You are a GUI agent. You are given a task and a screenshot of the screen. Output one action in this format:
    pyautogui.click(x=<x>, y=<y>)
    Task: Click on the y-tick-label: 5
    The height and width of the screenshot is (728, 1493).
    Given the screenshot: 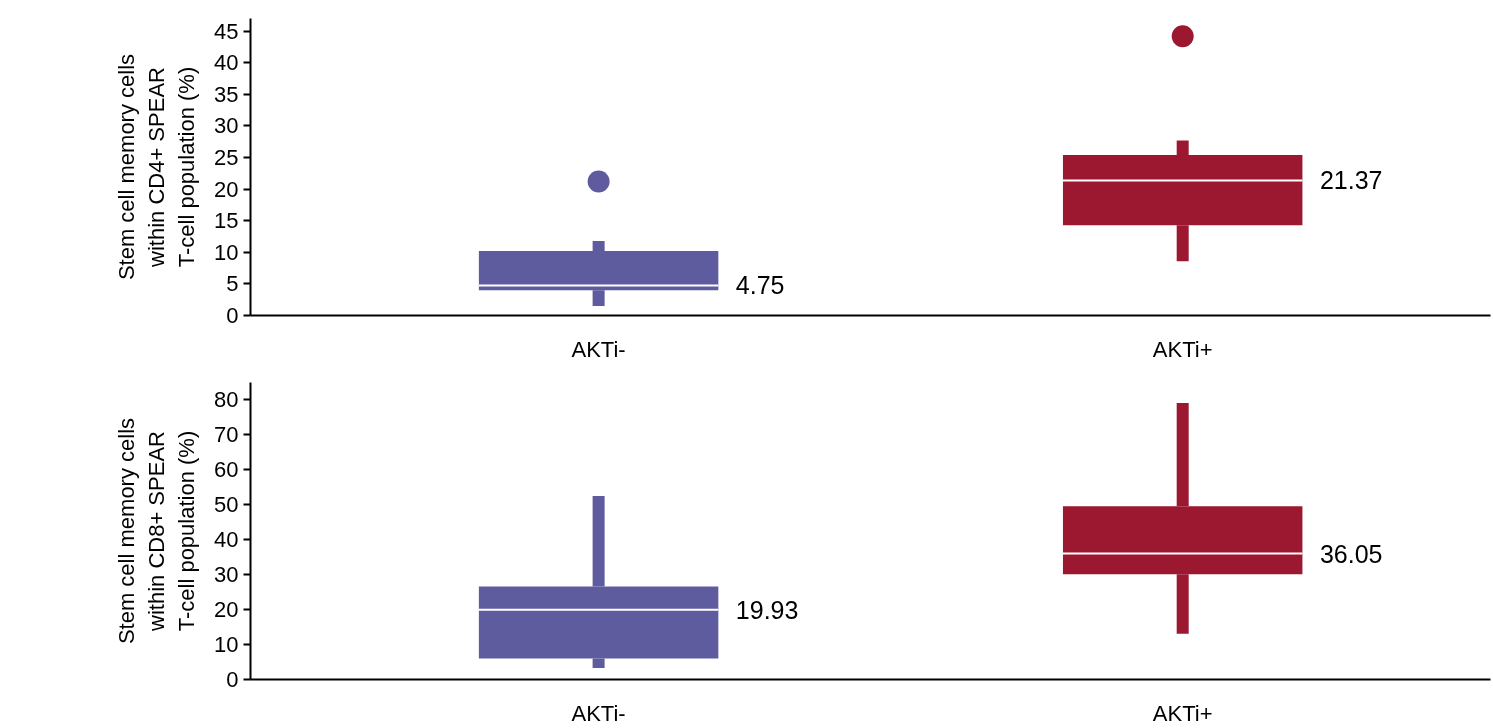 What is the action you would take?
    pyautogui.click(x=232, y=284)
    